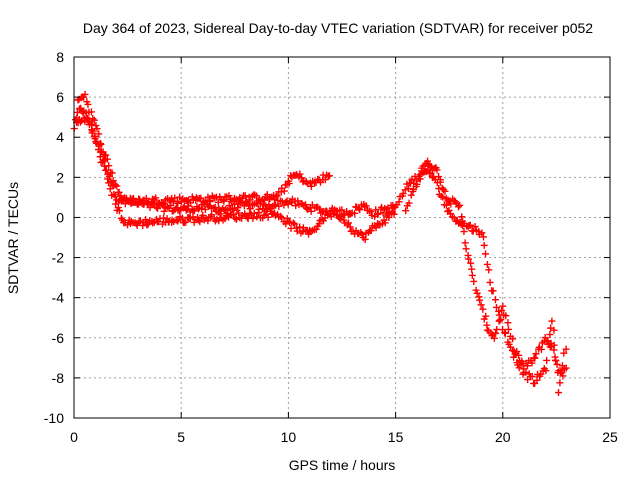 This screenshot has height=485, width=640. What do you see at coordinates (74, 437) in the screenshot?
I see `x-tick-label: 0` at bounding box center [74, 437].